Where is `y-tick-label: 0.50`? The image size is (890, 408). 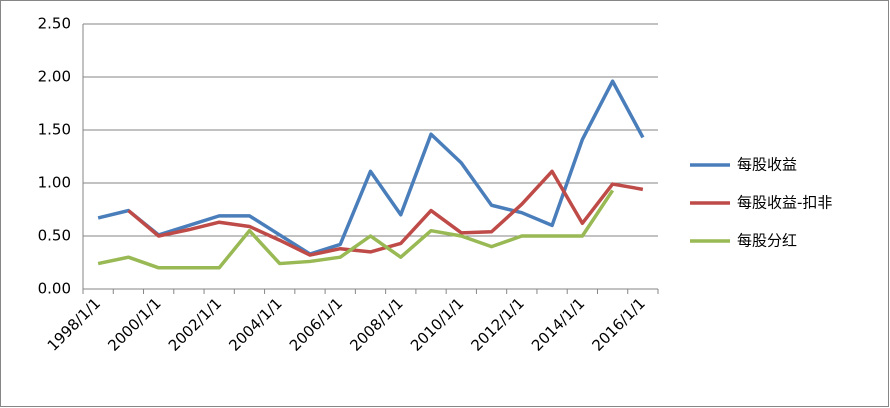 y-tick-label: 0.50 is located at coordinates (54, 236).